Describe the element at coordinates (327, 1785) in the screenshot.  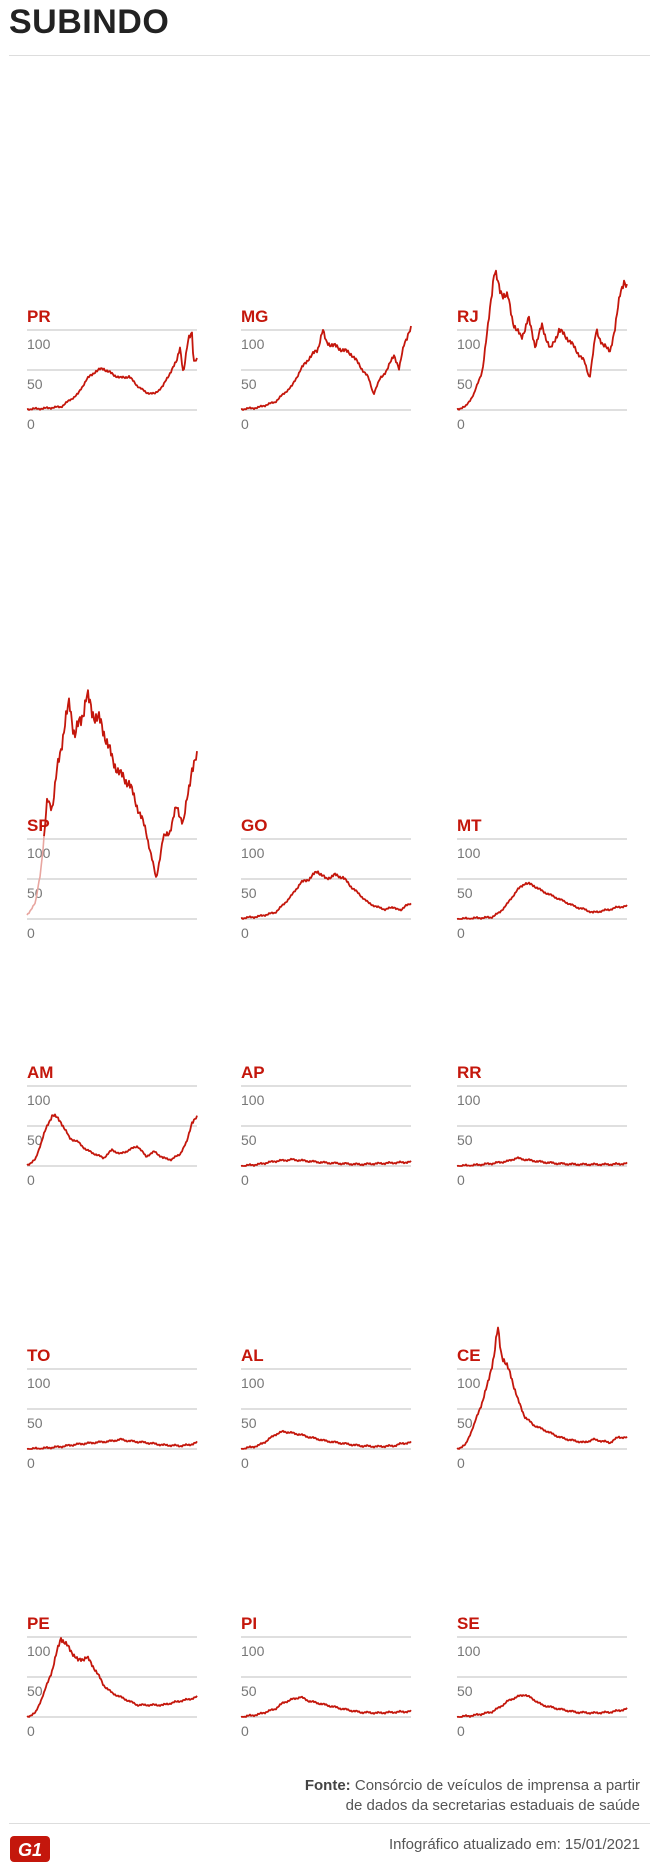
I see `source-label: Fonte:` at that location.